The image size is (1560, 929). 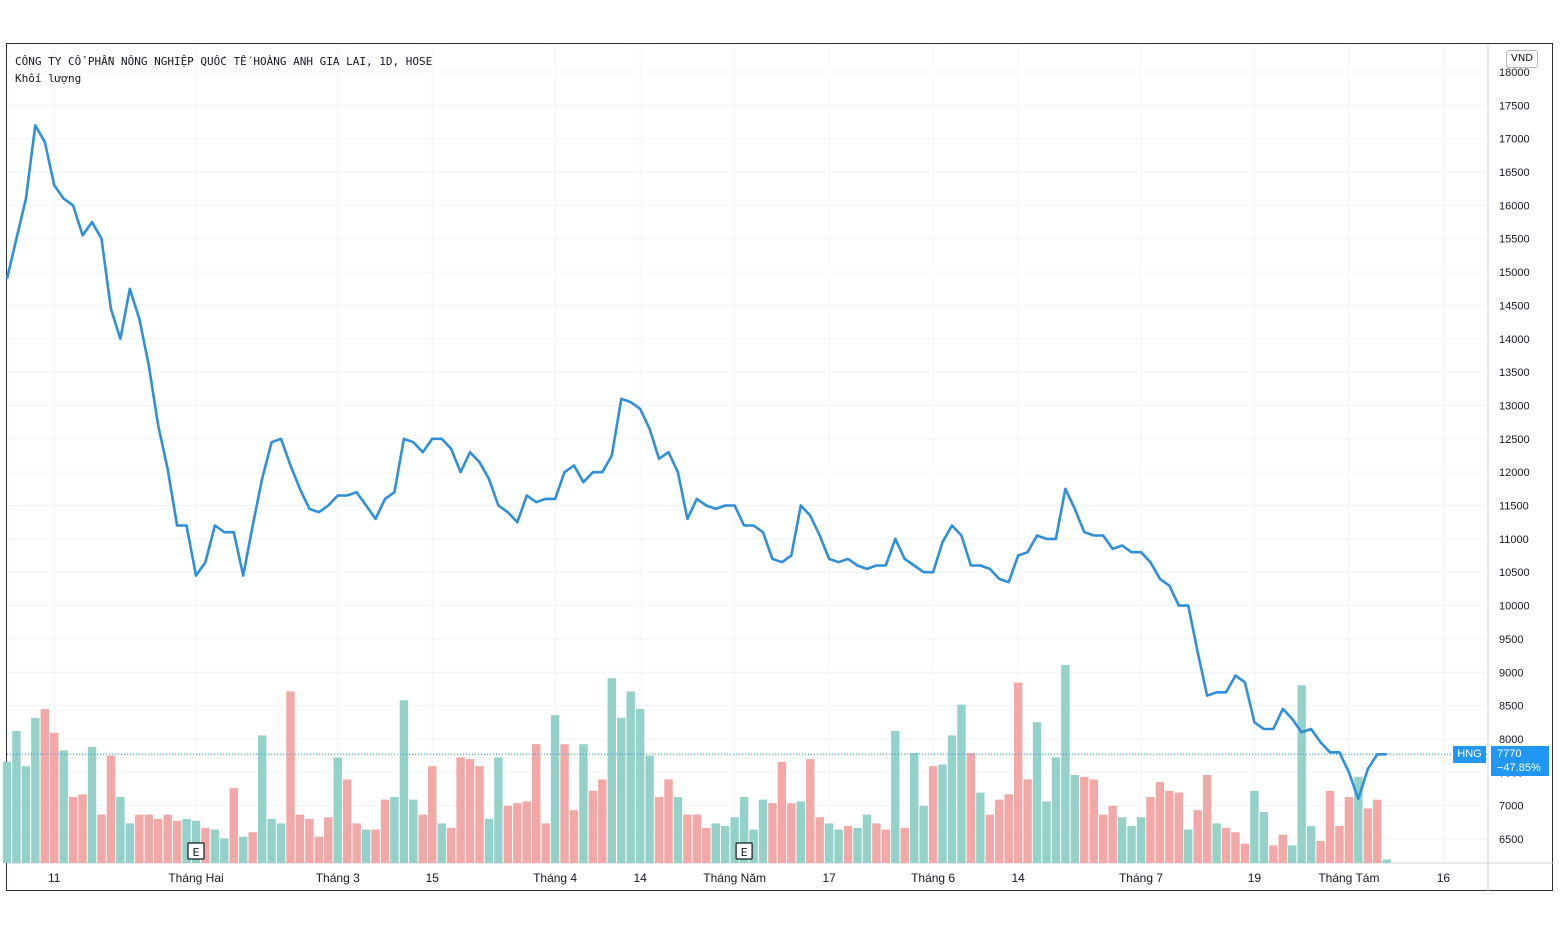 I want to click on y-tick-label: 8500, so click(x=1511, y=707).